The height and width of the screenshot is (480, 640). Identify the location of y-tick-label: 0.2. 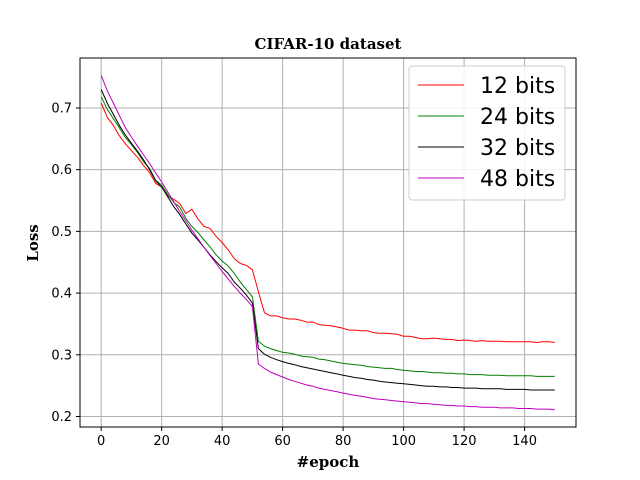
(61, 417).